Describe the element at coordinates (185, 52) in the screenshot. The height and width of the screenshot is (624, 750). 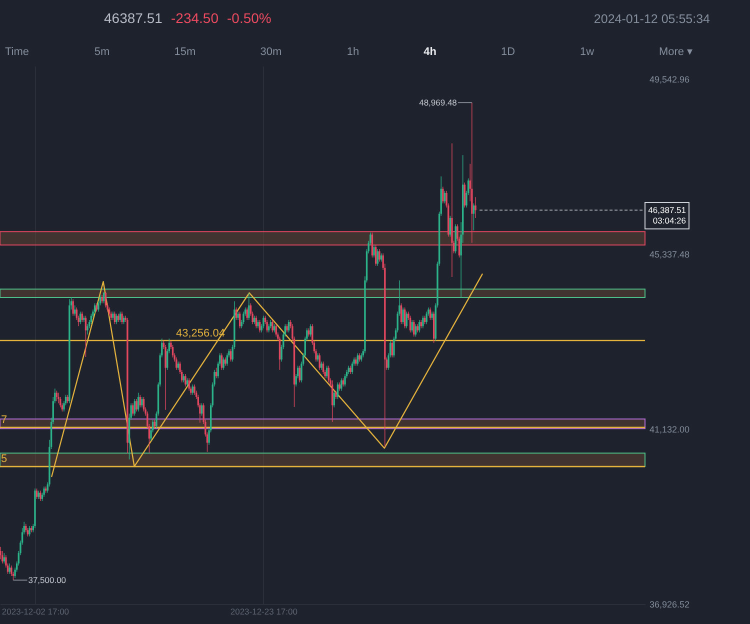
I see `text: 15m` at that location.